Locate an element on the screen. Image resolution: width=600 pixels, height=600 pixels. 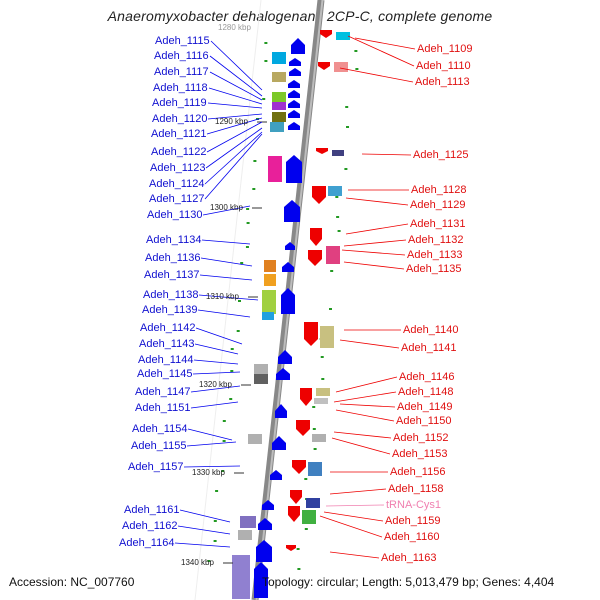
scale-label: 1320 kbp is located at coordinates (215, 384).